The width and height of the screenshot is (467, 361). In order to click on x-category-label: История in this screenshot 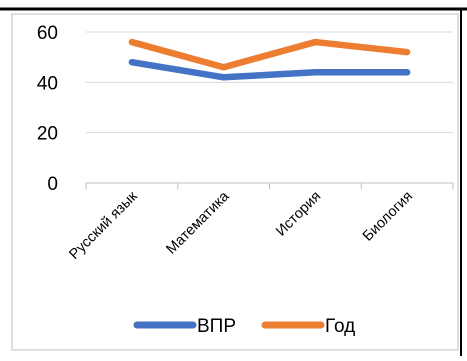, I will do `click(298, 214)`.